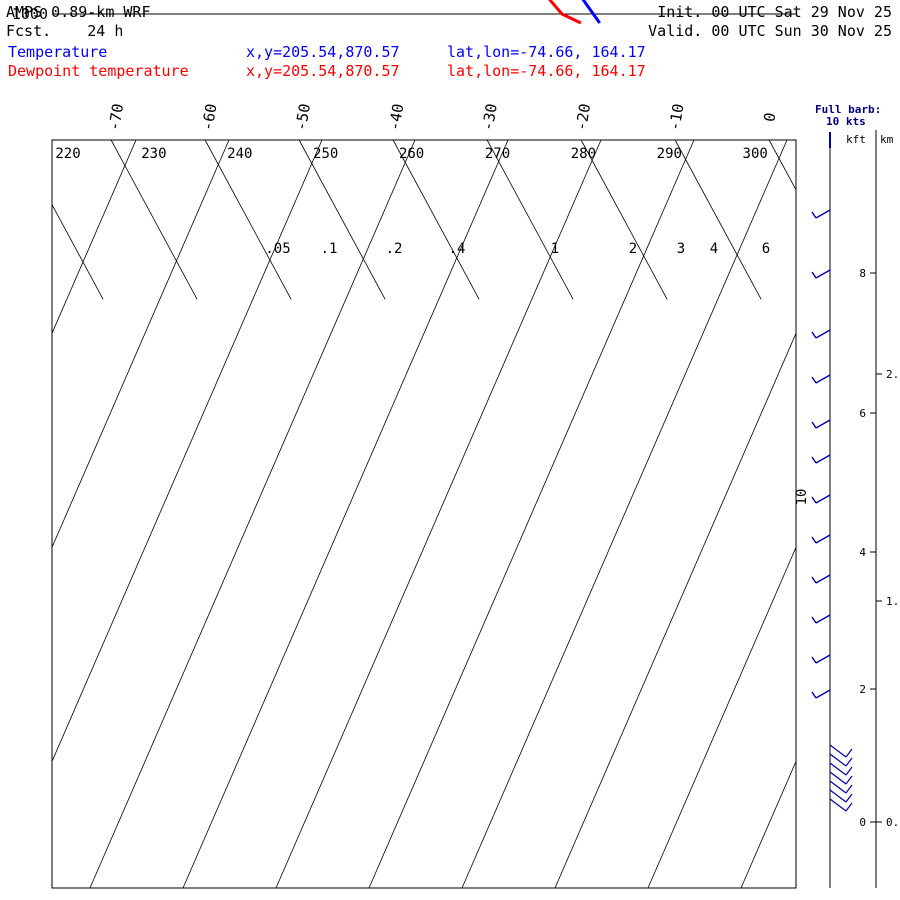 Image resolution: width=900 pixels, height=900 pixels. I want to click on temperature-tick-label: 0, so click(769, 117).